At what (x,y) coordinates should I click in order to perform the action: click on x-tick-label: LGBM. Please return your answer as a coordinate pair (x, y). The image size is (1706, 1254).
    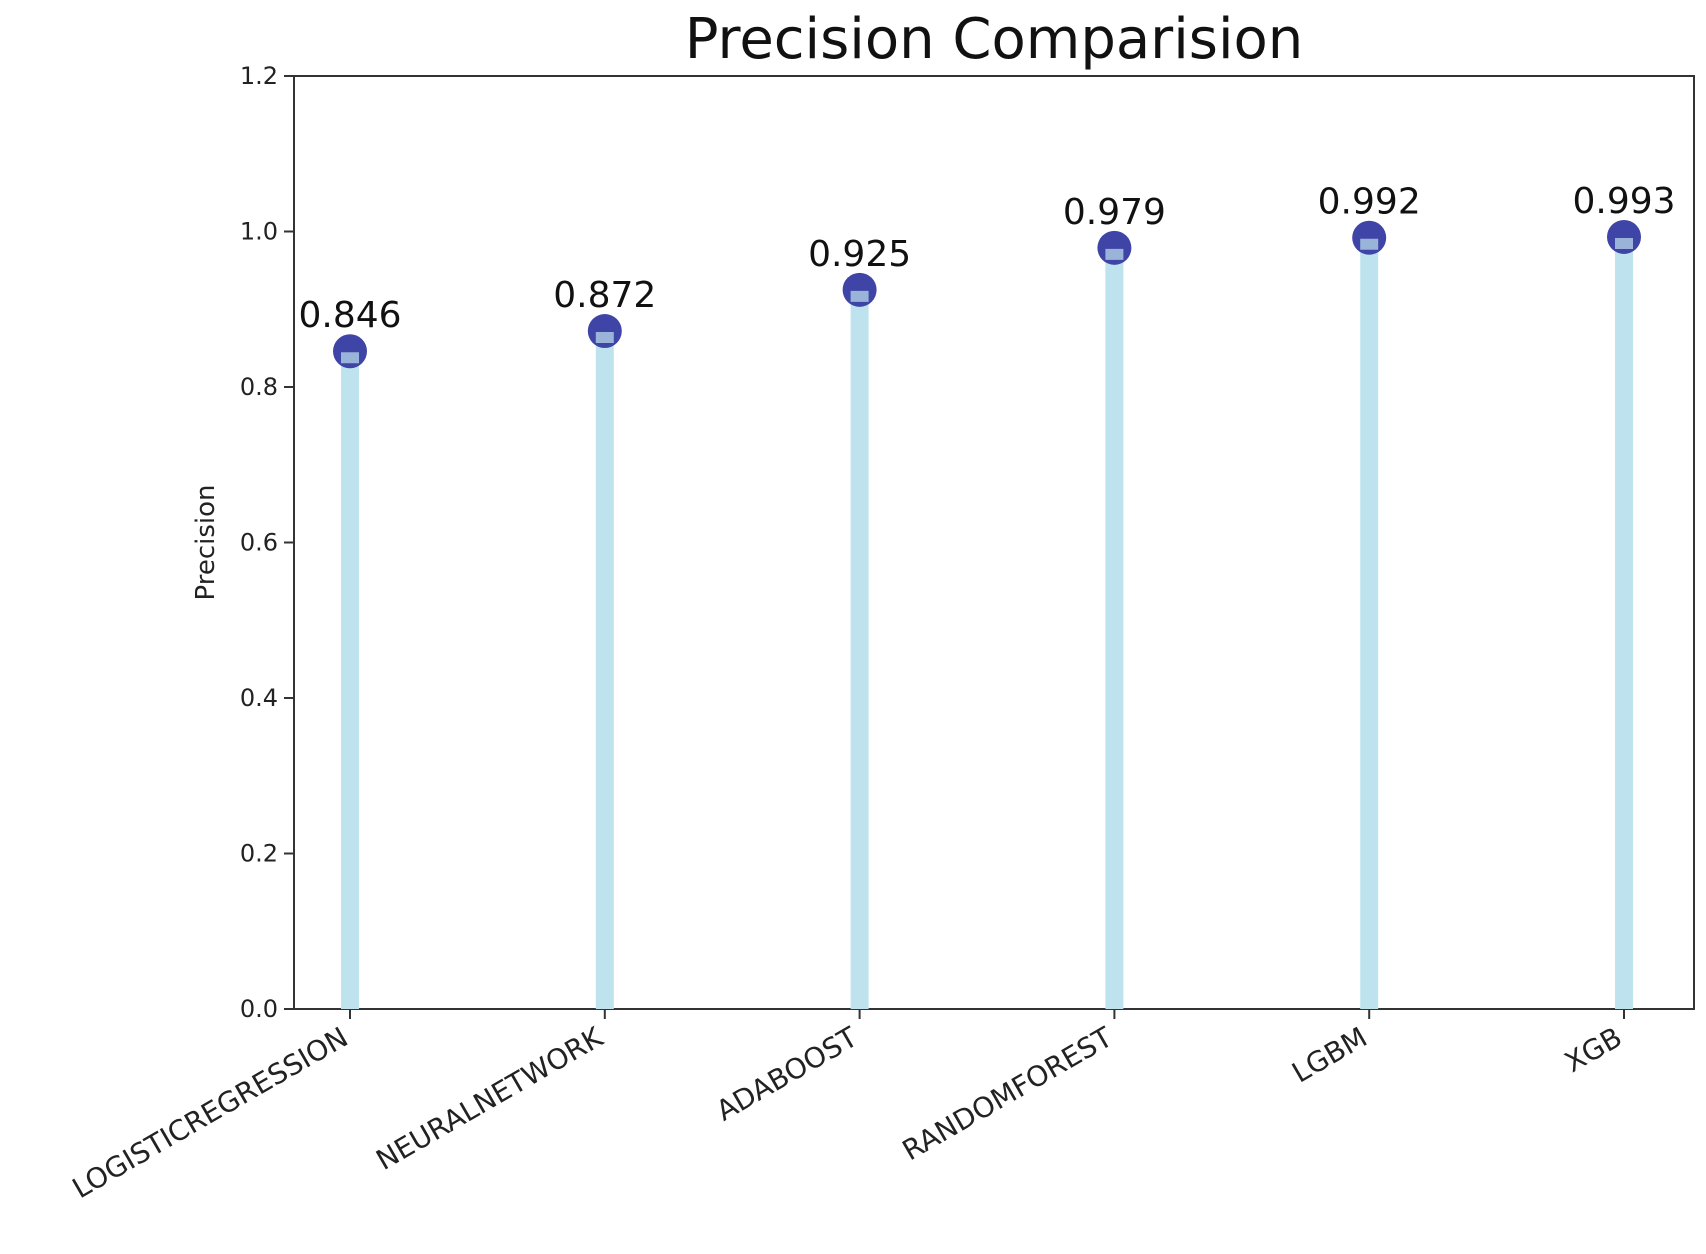
    Looking at the image, I should click on (1329, 1054).